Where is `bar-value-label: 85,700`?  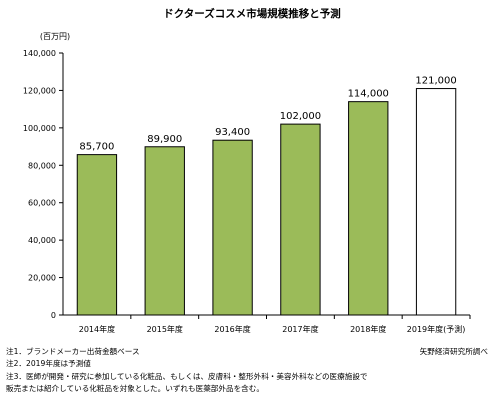 bar-value-label: 85,700 is located at coordinates (96, 147).